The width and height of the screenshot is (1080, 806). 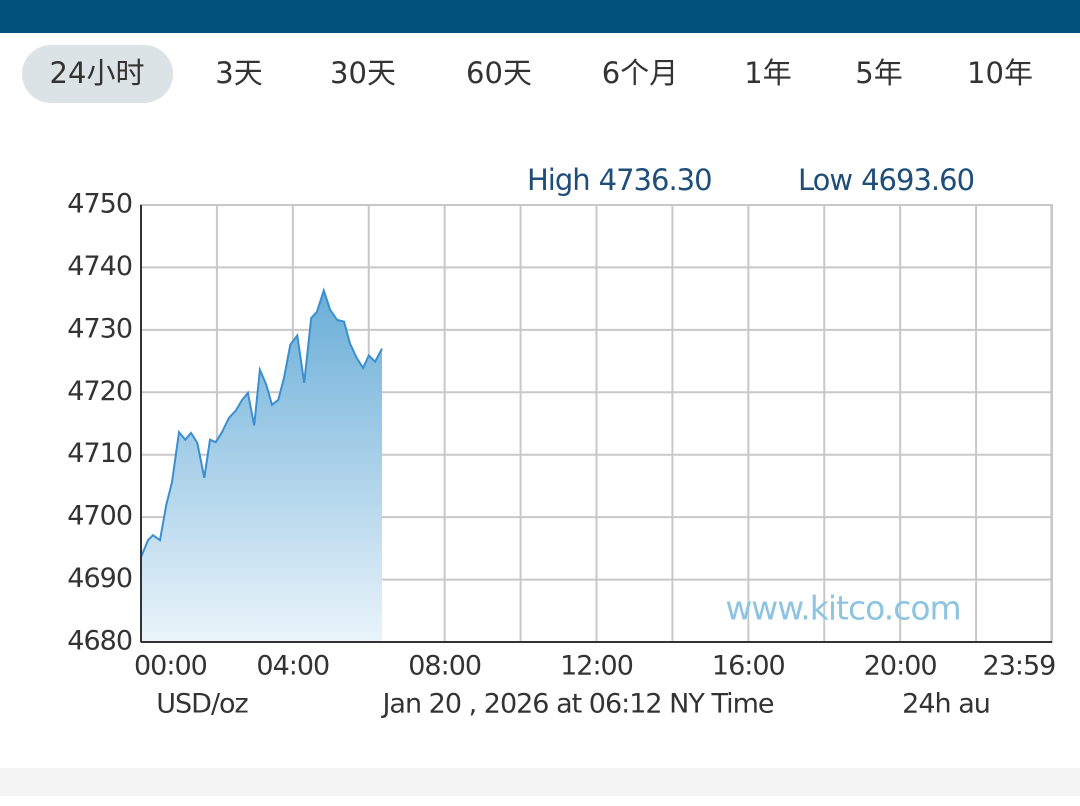 I want to click on period-label: 24h au, so click(x=946, y=704).